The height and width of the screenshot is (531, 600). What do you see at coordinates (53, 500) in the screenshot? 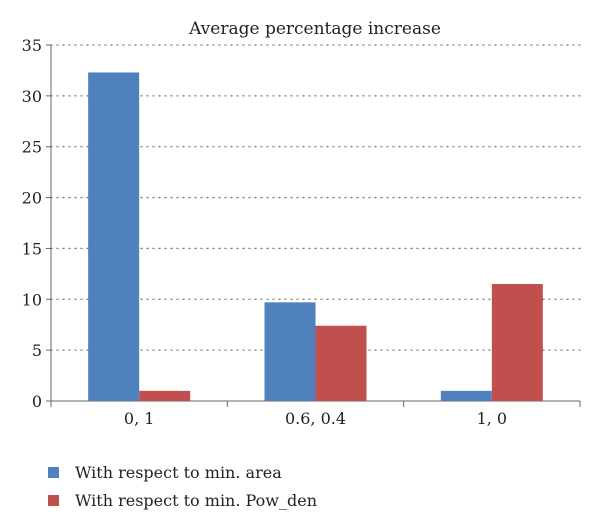
I see `legend-swatch-min-pow-den` at bounding box center [53, 500].